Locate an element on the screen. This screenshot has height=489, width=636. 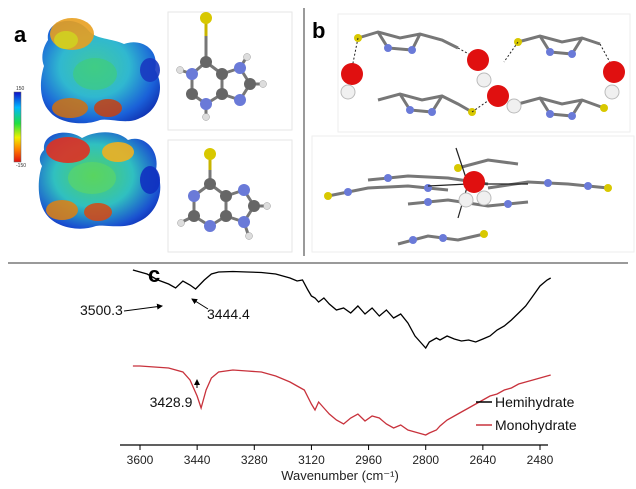
molecule-model-top is located at coordinates (221, 66).